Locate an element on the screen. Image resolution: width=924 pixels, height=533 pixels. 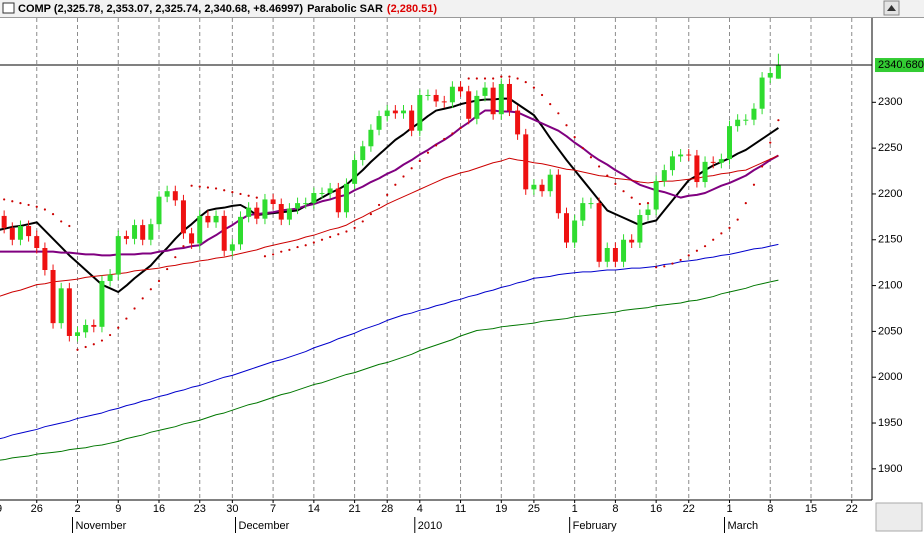
x-tick-label: 11 is located at coordinates (460, 509).